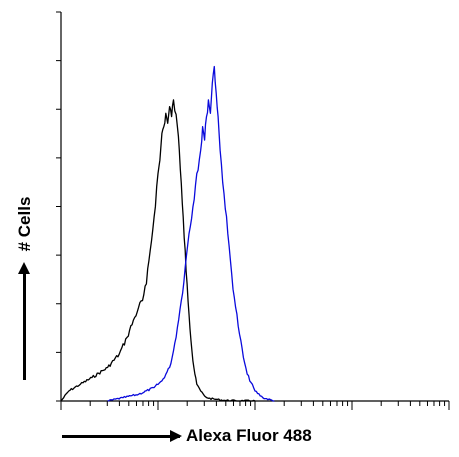  I want to click on x-axis-label: Alexa Fluor 488, so click(249, 435).